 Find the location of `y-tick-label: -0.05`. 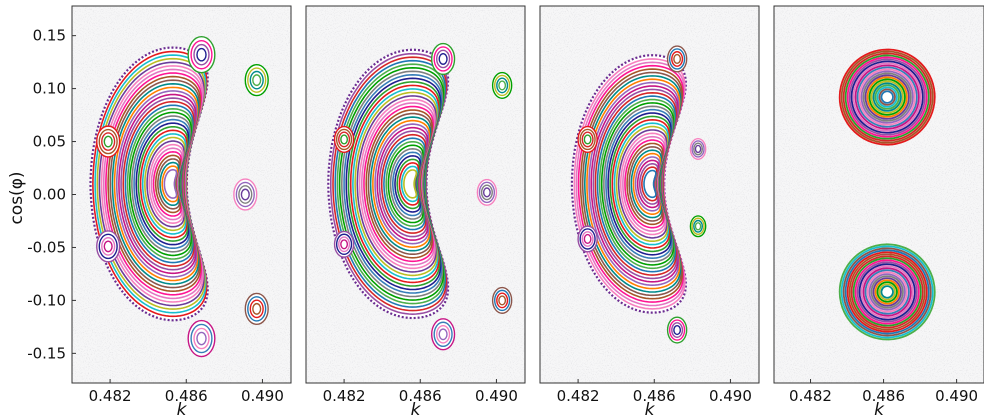

y-tick-label: -0.05 is located at coordinates (46, 247).